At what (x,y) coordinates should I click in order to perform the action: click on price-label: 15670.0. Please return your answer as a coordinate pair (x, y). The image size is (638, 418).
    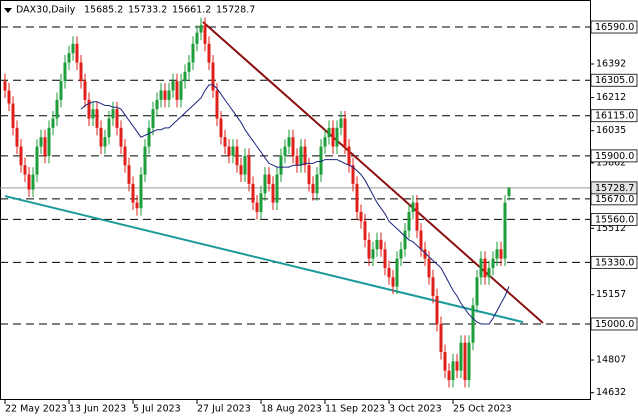
    Looking at the image, I should click on (614, 199).